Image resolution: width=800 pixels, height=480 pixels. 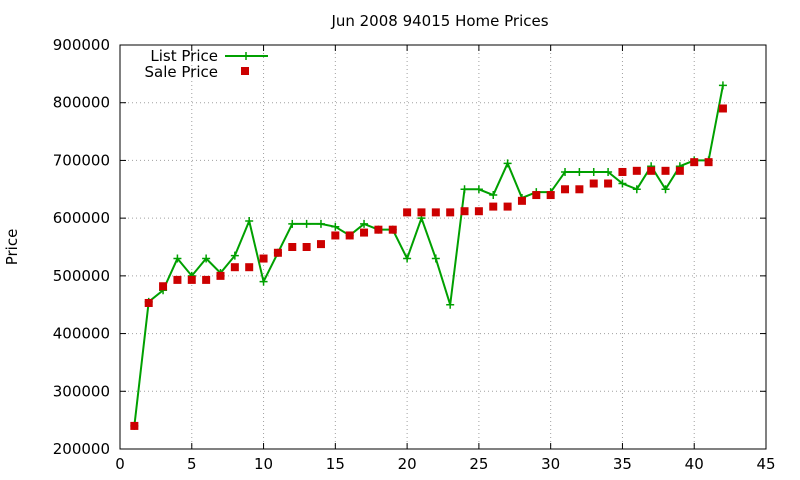 I want to click on y-tick-label: 200000, so click(x=81, y=449).